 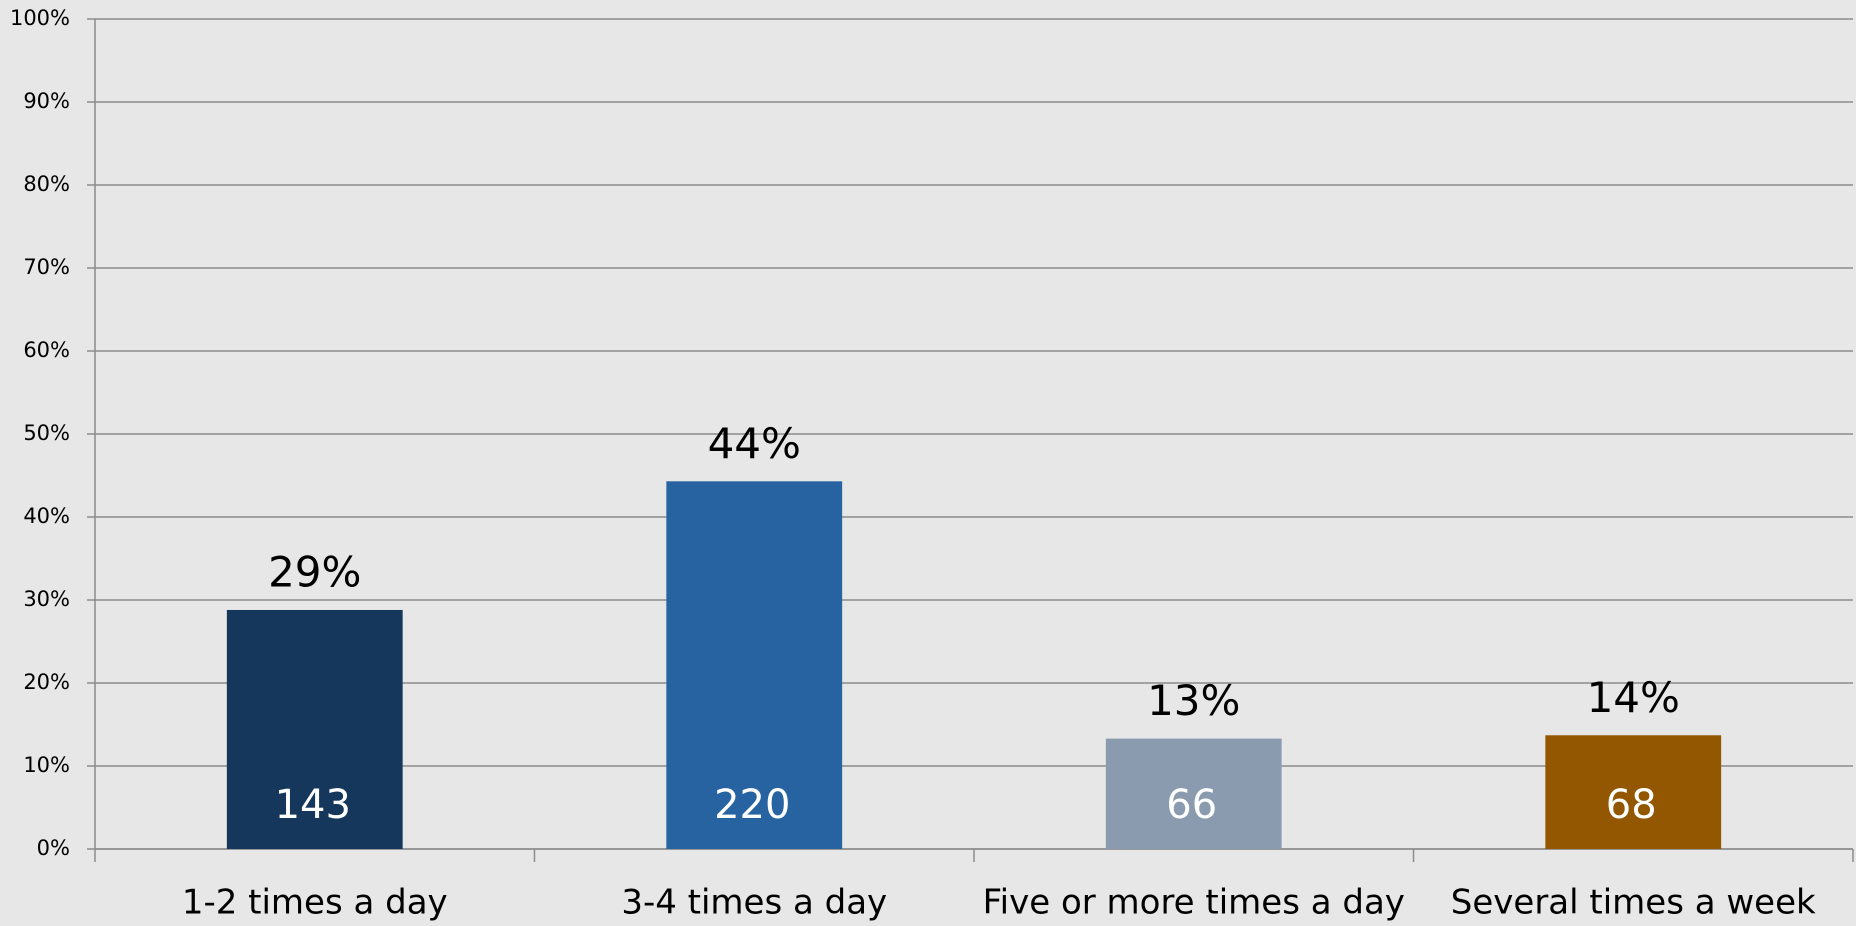 I want to click on y-tick-label: 30%, so click(x=46, y=599).